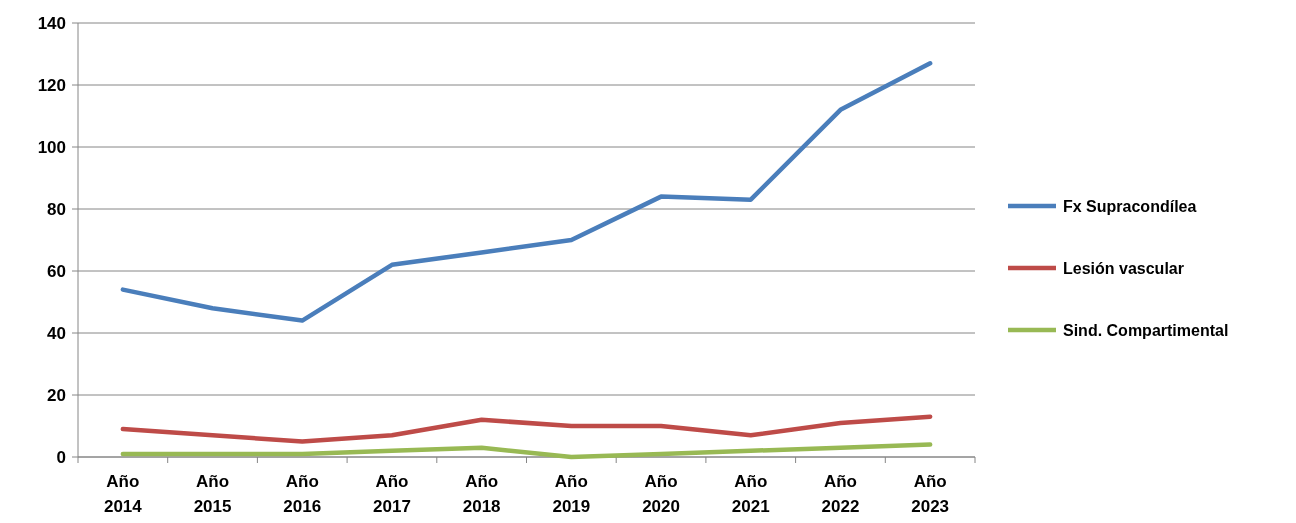 The height and width of the screenshot is (523, 1296). I want to click on y-tick-label: 120, so click(51, 85).